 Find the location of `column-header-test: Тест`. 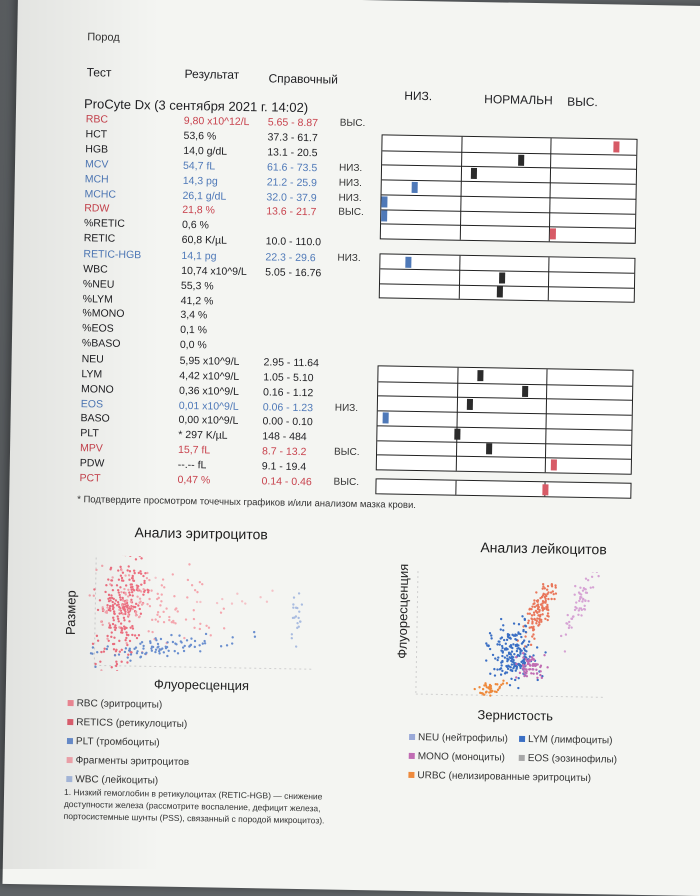

column-header-test: Тест is located at coordinates (99, 72).